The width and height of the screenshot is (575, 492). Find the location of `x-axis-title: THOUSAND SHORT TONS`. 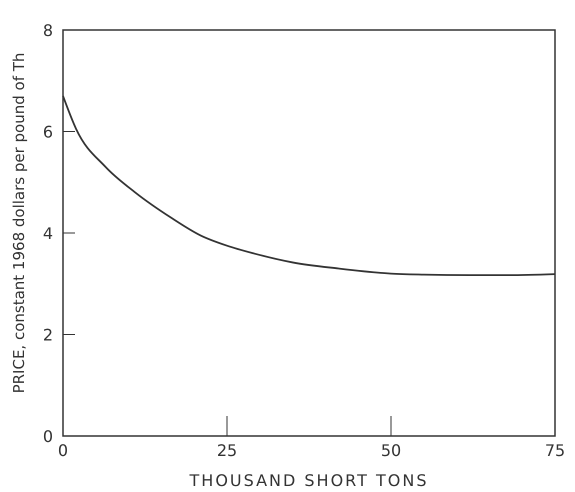

x-axis-title: THOUSAND SHORT TONS is located at coordinates (308, 480).